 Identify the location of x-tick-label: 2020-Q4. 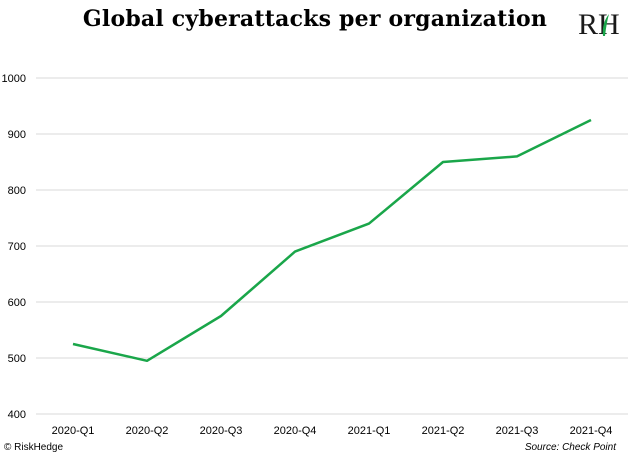
(295, 431).